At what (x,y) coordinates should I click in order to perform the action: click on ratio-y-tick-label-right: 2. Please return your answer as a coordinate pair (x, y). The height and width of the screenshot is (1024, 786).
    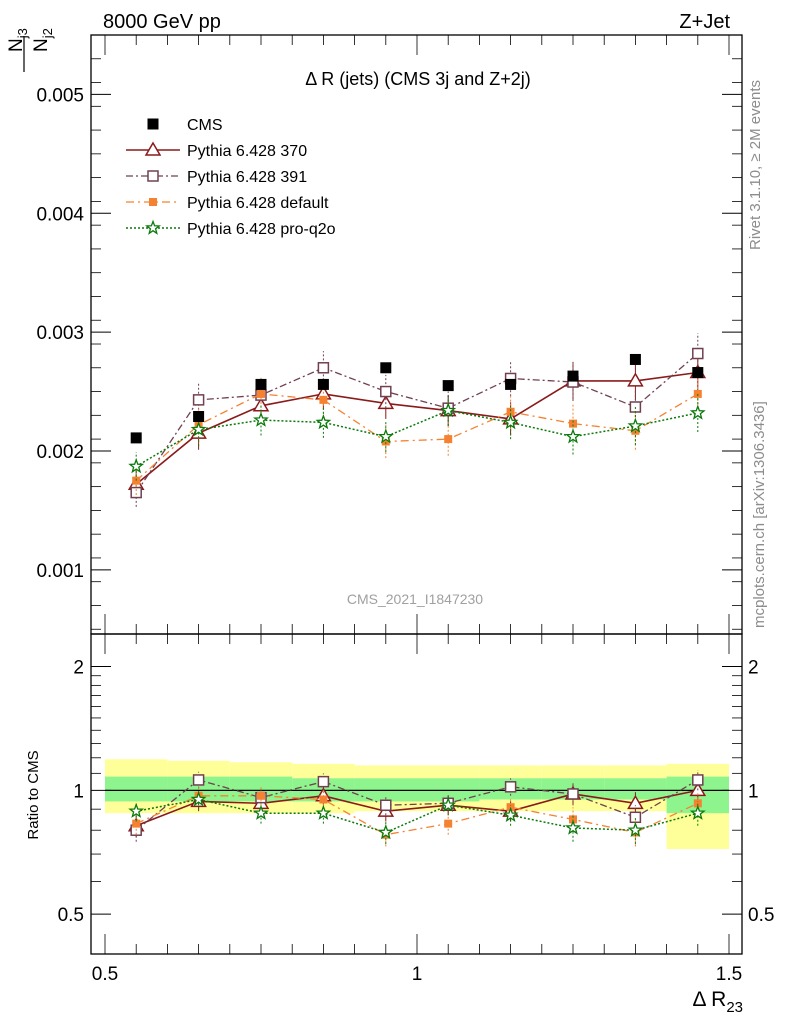
    Looking at the image, I should click on (753, 668).